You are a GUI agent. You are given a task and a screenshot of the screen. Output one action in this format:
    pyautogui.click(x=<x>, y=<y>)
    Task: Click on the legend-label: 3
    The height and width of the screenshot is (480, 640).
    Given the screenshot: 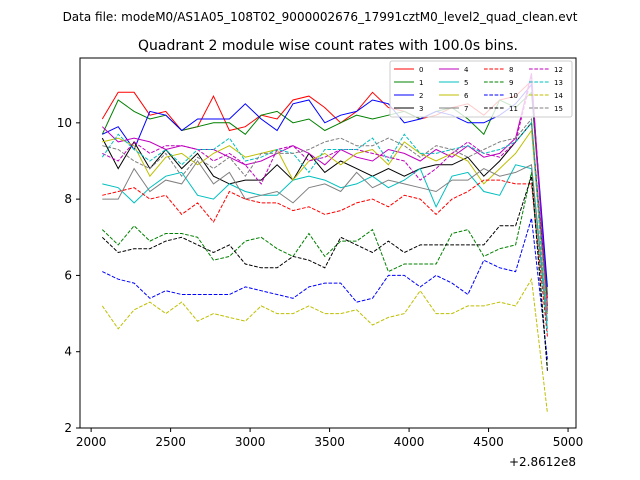 What is the action you would take?
    pyautogui.click(x=421, y=109)
    